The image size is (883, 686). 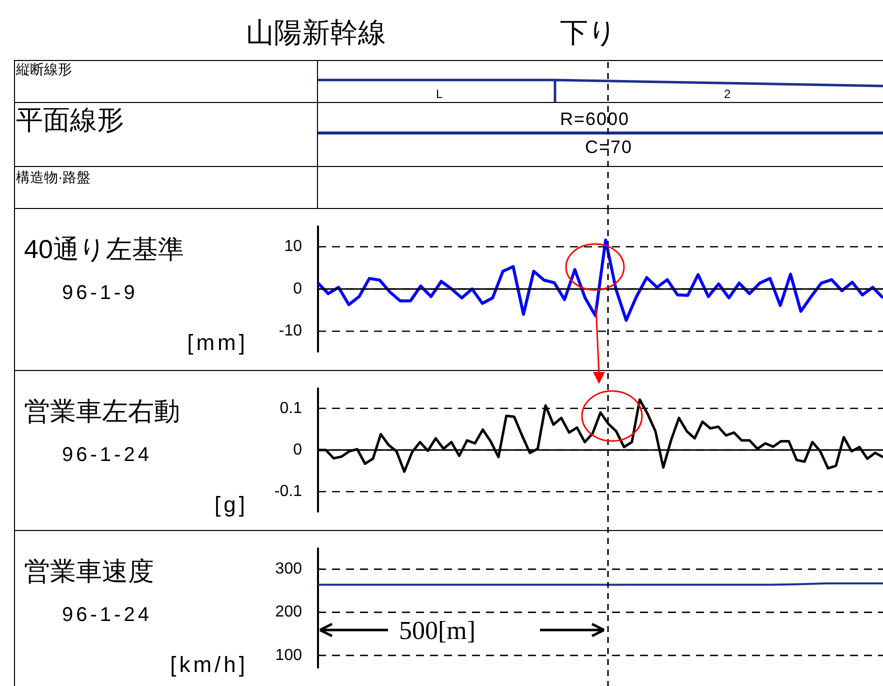 What do you see at coordinates (291, 408) in the screenshot?
I see `y-tick-label: 0.1` at bounding box center [291, 408].